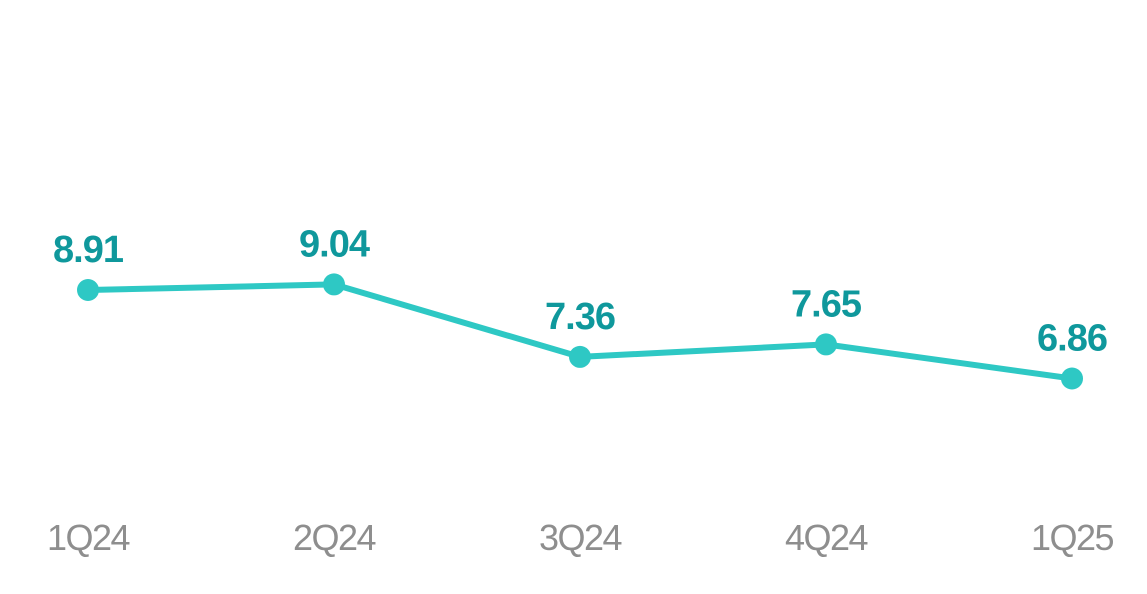 The width and height of the screenshot is (1147, 594). Describe the element at coordinates (334, 537) in the screenshot. I see `x-axis-tick-label: 2Q24` at that location.